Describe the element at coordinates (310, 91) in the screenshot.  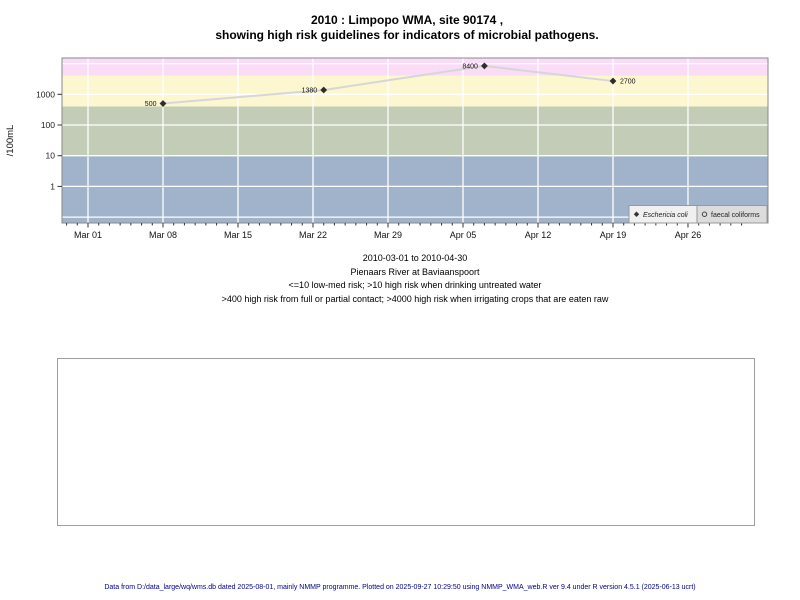
I see `data-point-label: 1380` at that location.